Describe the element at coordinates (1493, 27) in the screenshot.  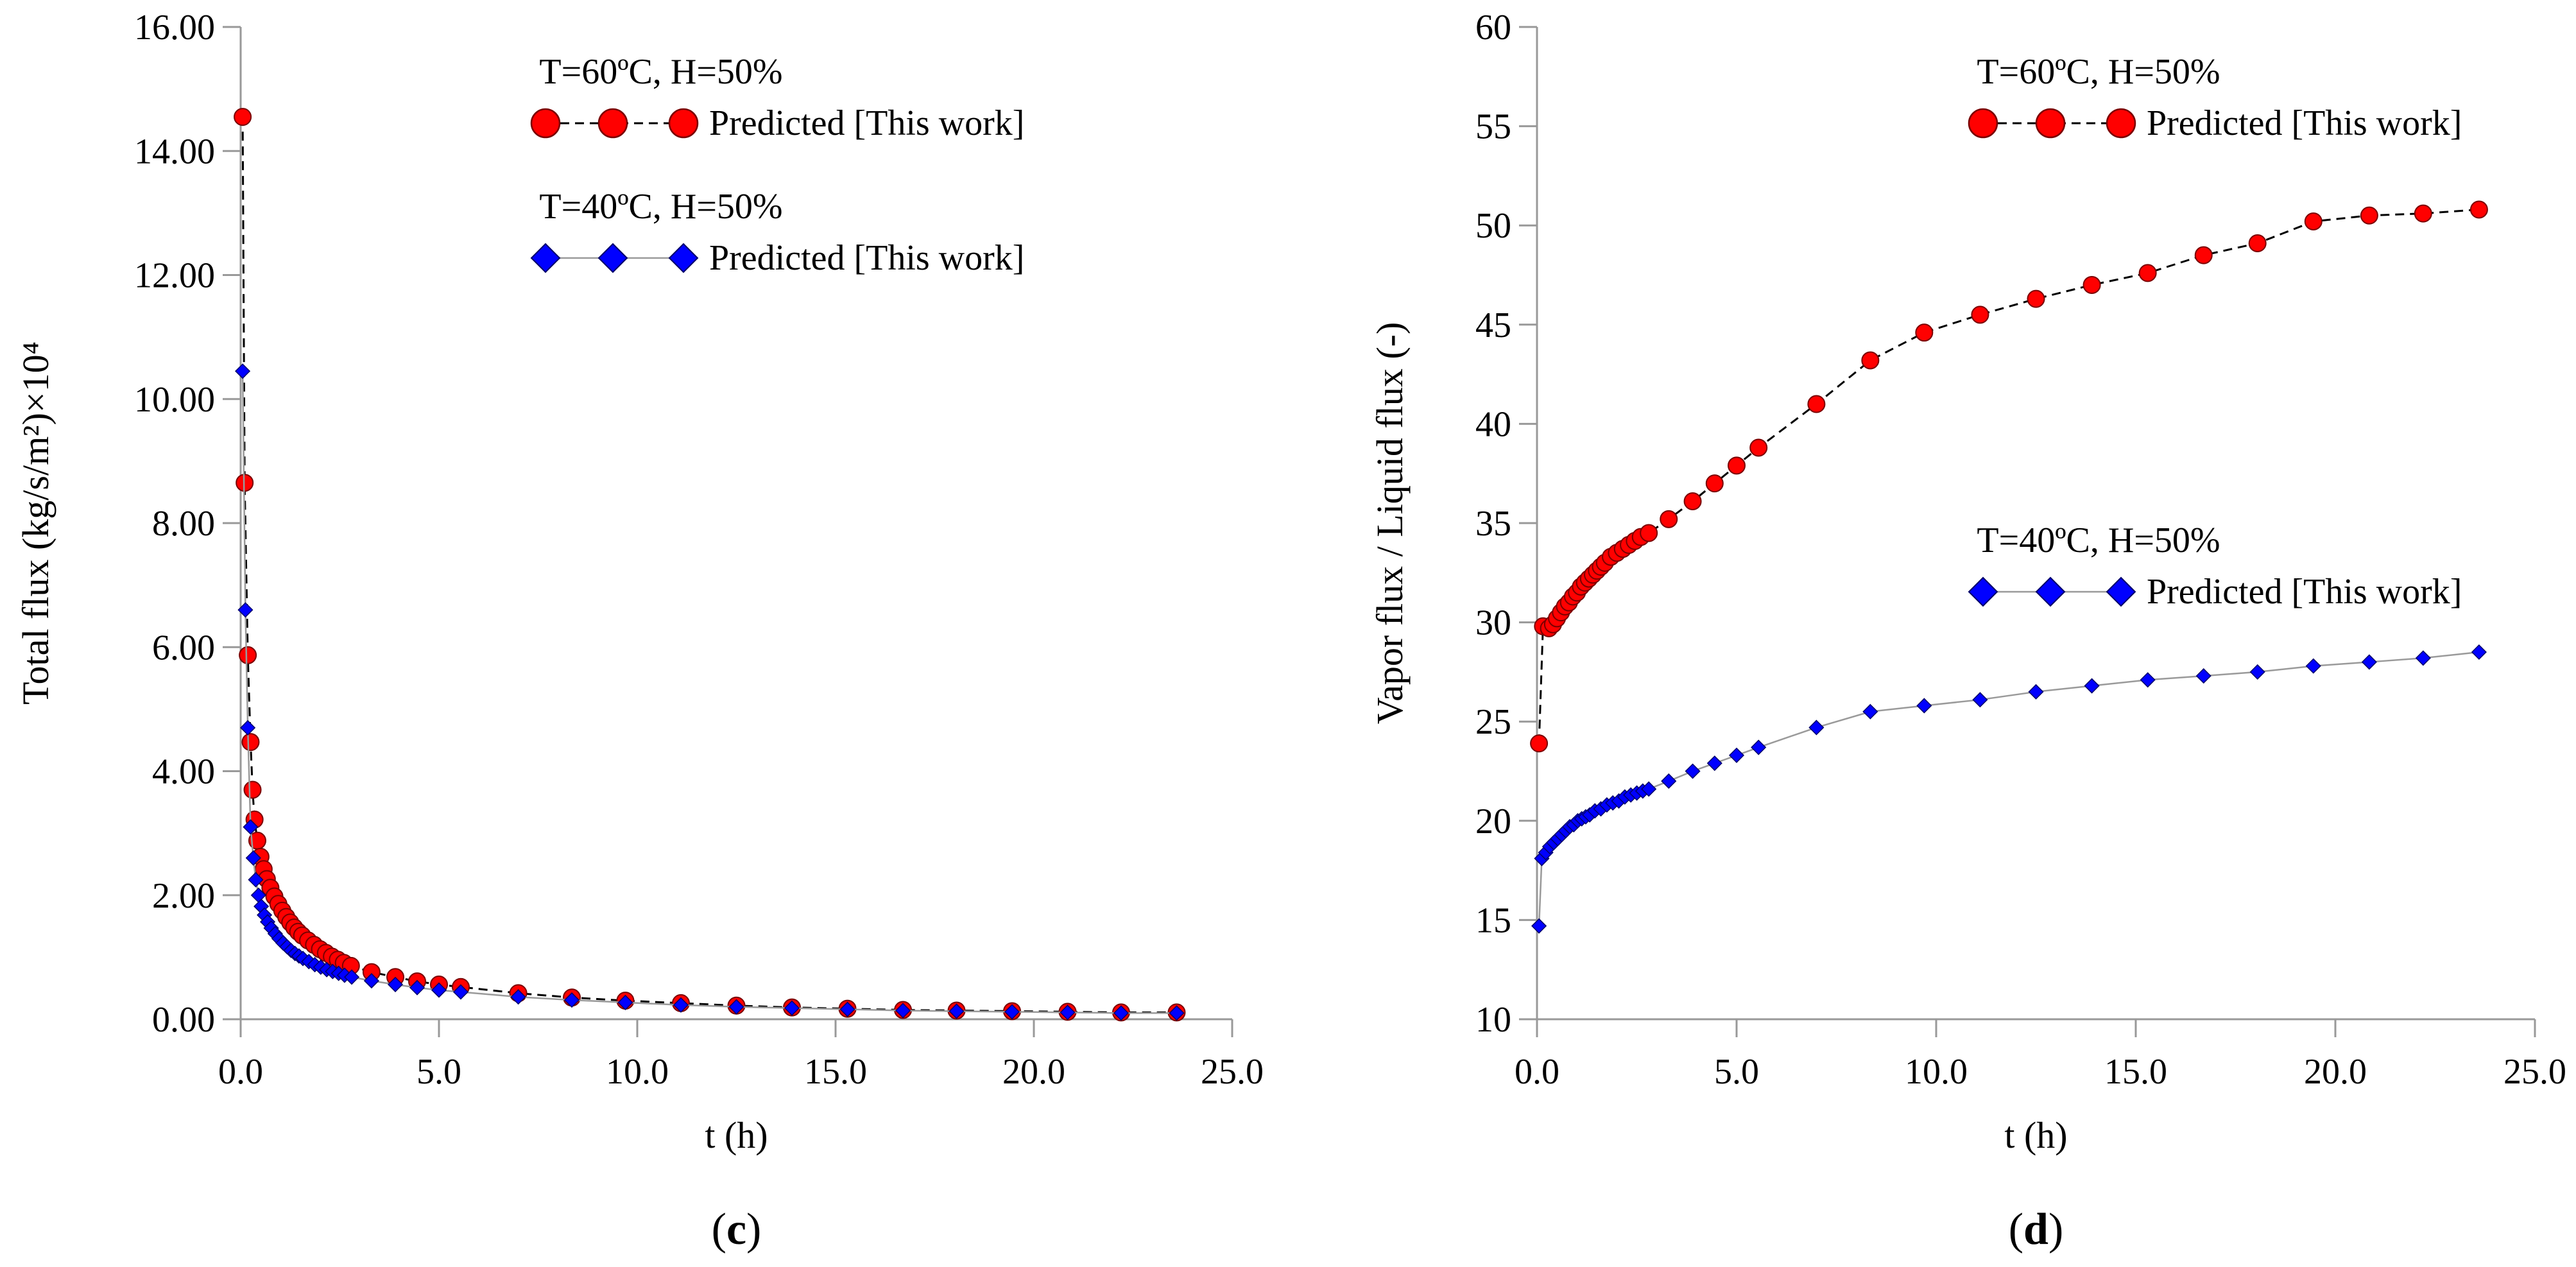
I see `y-tick-label: 60` at that location.